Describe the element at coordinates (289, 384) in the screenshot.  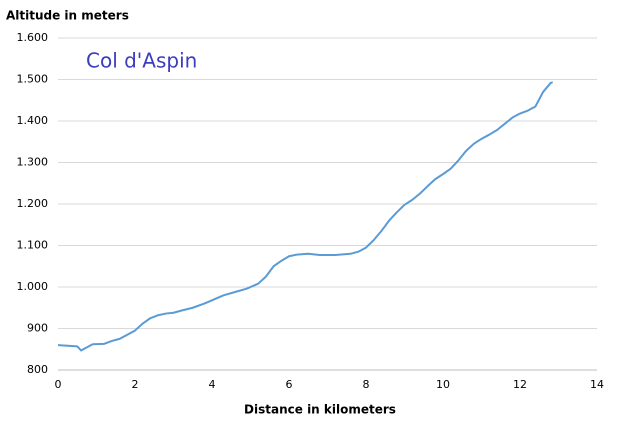
I see `x-tick-label: 6` at that location.